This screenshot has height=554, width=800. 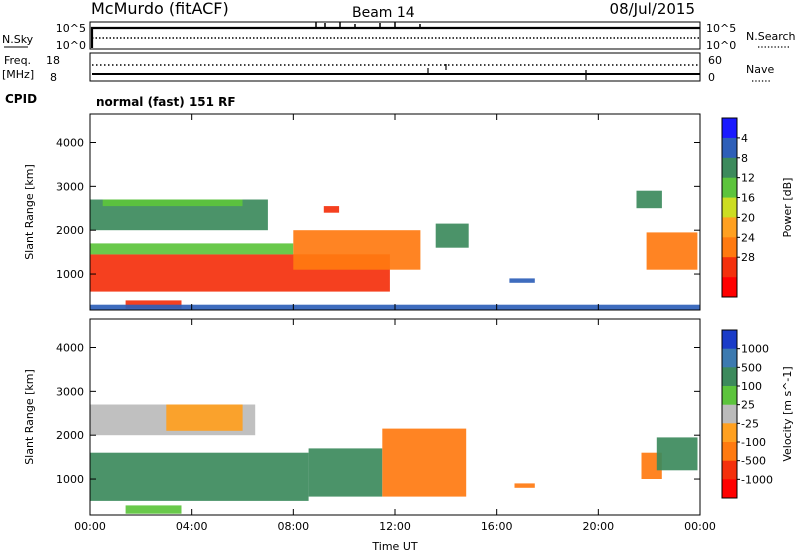 I want to click on cpid-strip: CPID normal (fast) 151 RF, so click(x=120, y=100).